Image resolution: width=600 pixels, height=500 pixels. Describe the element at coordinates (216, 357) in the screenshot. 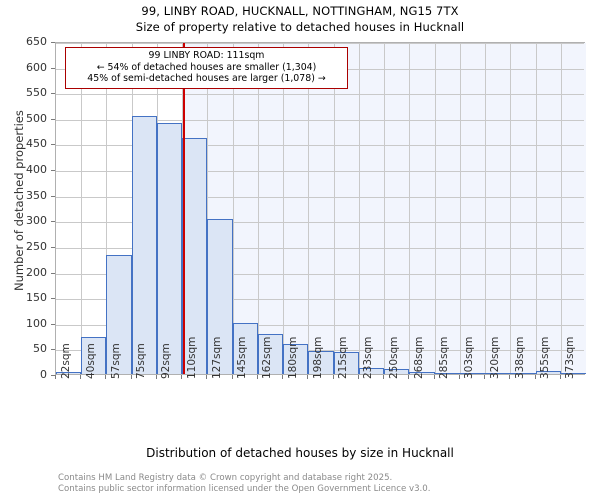

I see `x-axis-tick-label: 127sqm` at that location.